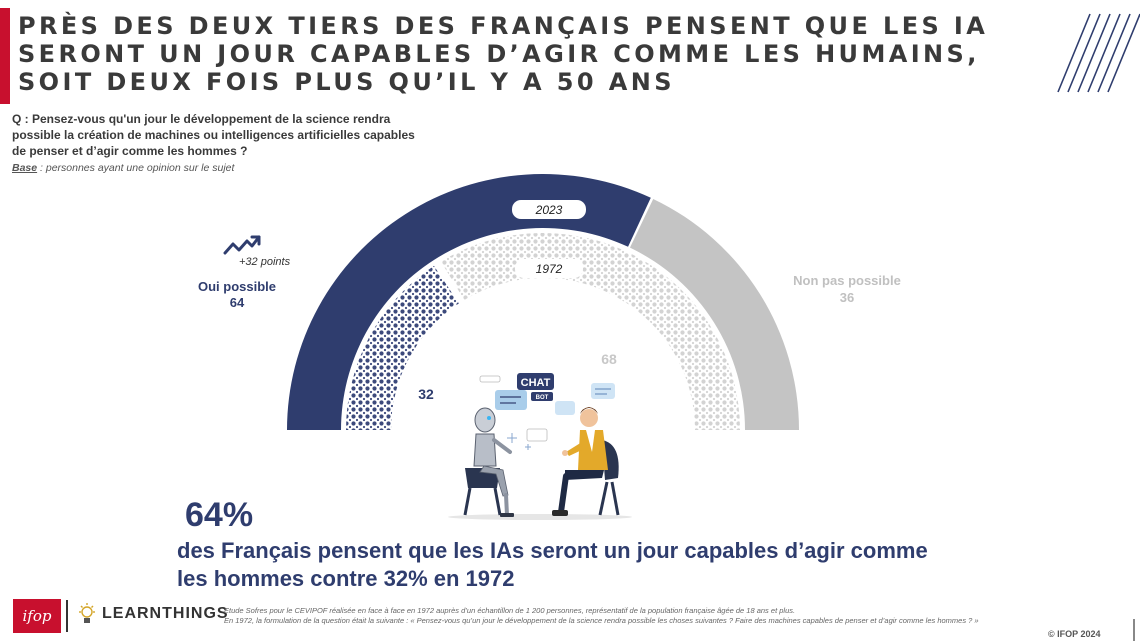  I want to click on ring-label-2023-tab, so click(549, 209).